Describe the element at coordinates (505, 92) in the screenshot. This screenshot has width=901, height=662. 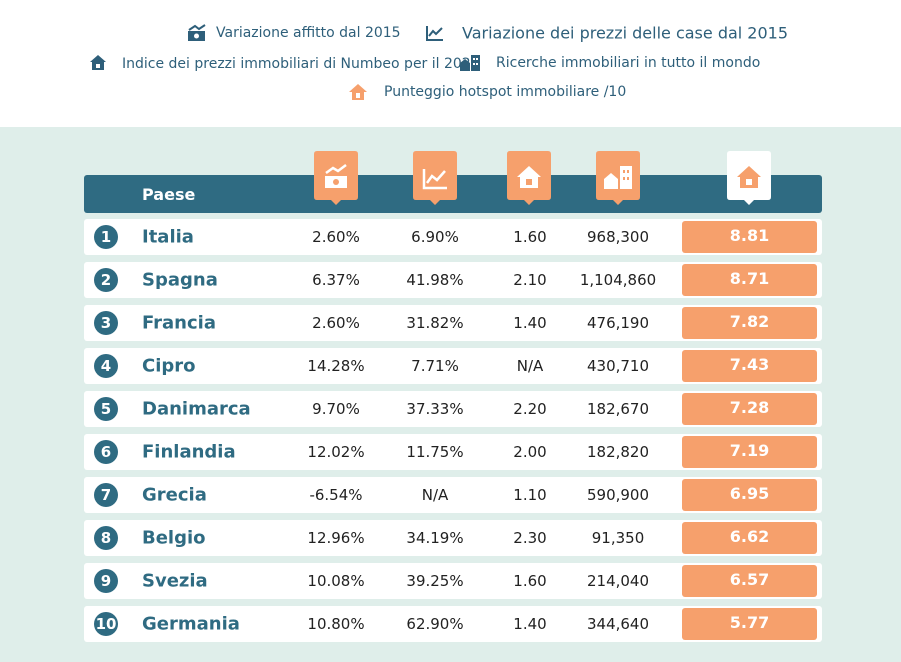
I see `legend-label: Punteggio hotspot immobiliare /10` at that location.